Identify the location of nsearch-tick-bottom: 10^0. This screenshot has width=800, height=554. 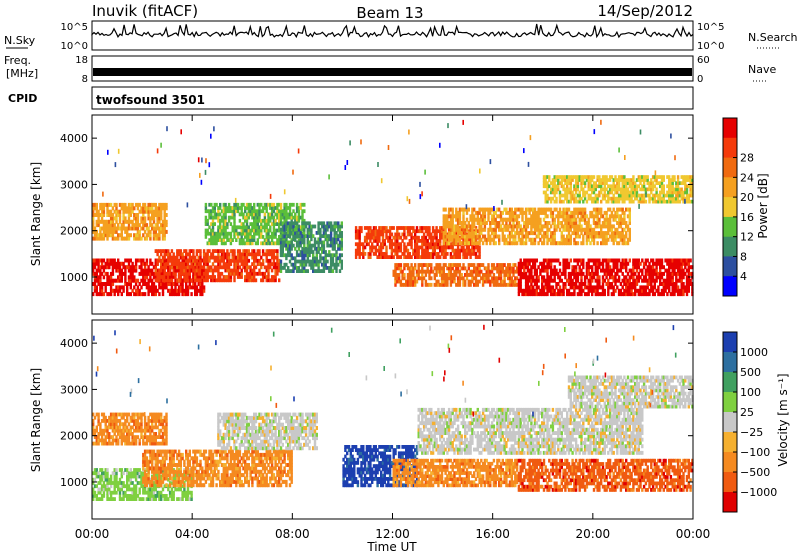
(710, 46).